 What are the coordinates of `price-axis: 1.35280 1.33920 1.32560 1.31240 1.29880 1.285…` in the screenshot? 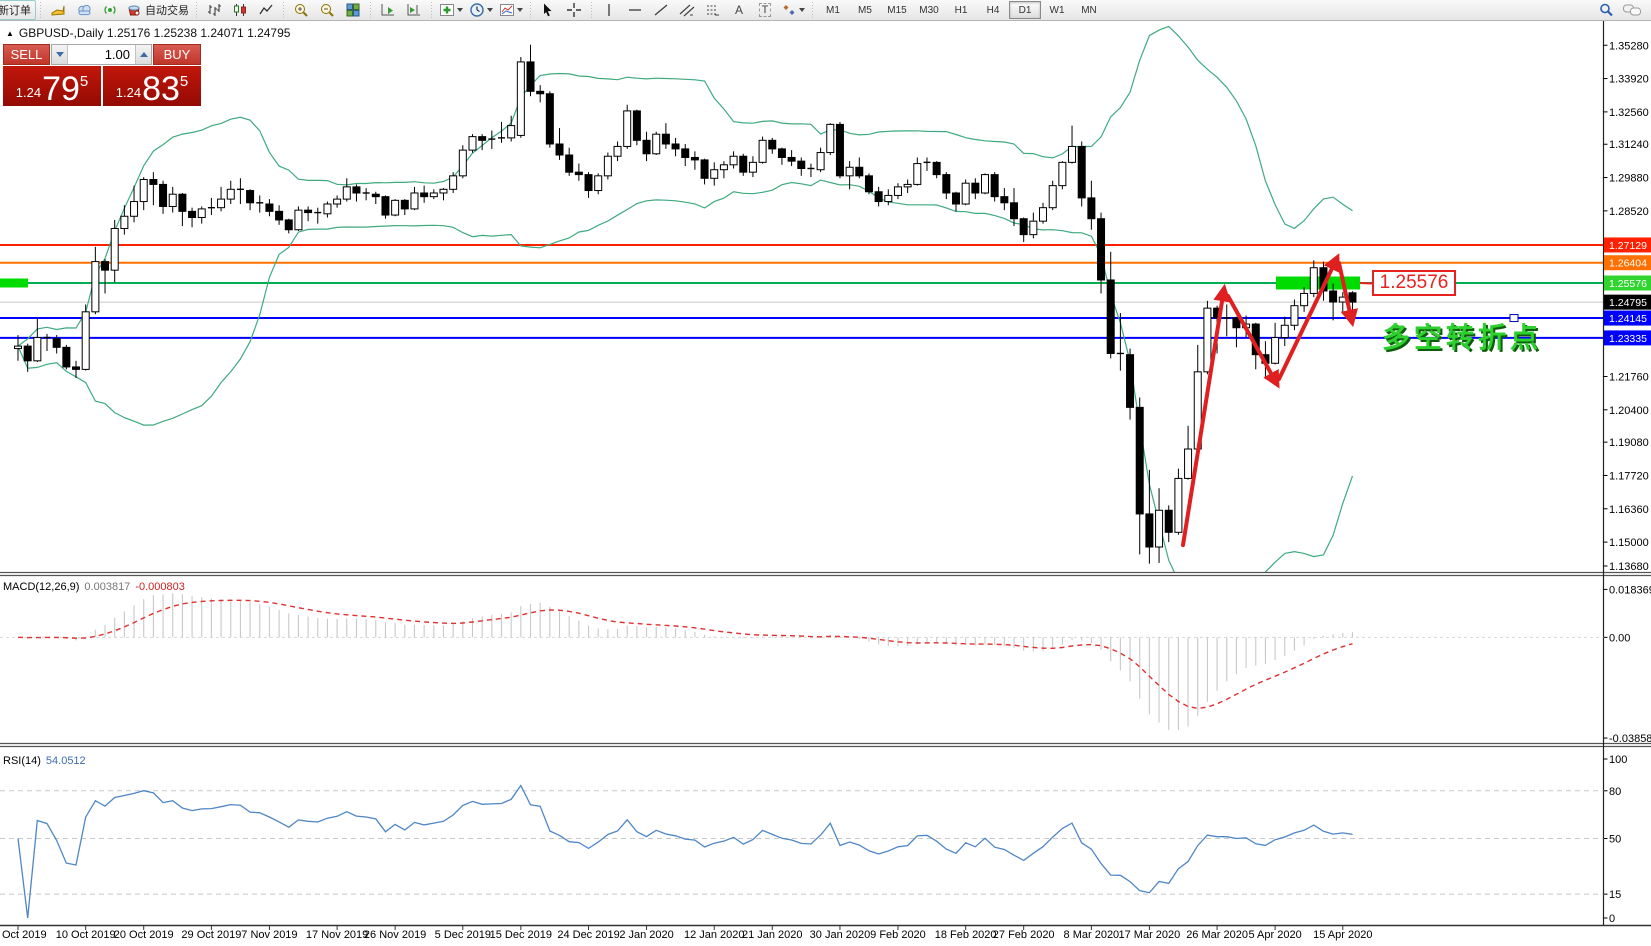 It's located at (1627, 306).